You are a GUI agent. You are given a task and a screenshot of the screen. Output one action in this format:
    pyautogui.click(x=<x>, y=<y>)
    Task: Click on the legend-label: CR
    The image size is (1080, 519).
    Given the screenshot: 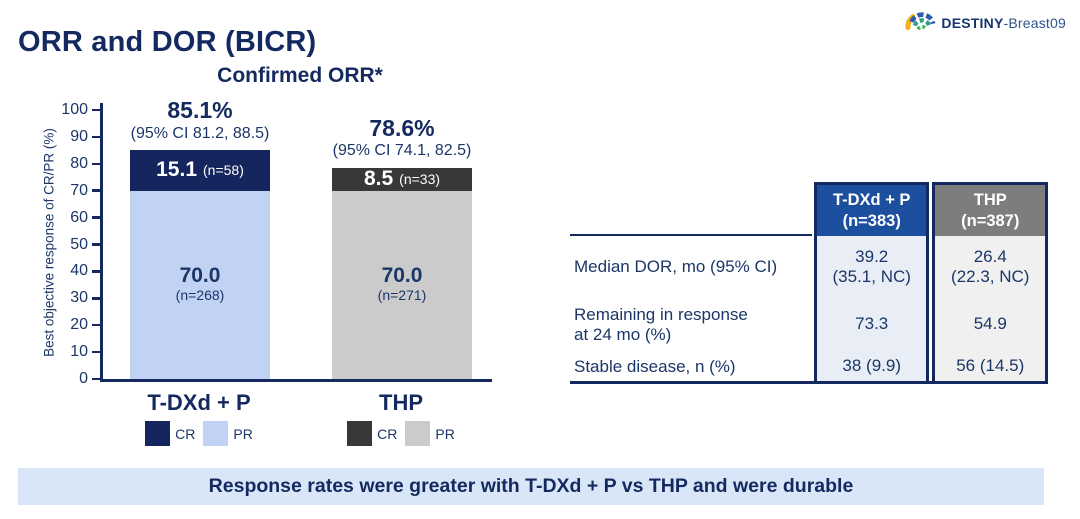 What is the action you would take?
    pyautogui.click(x=185, y=433)
    